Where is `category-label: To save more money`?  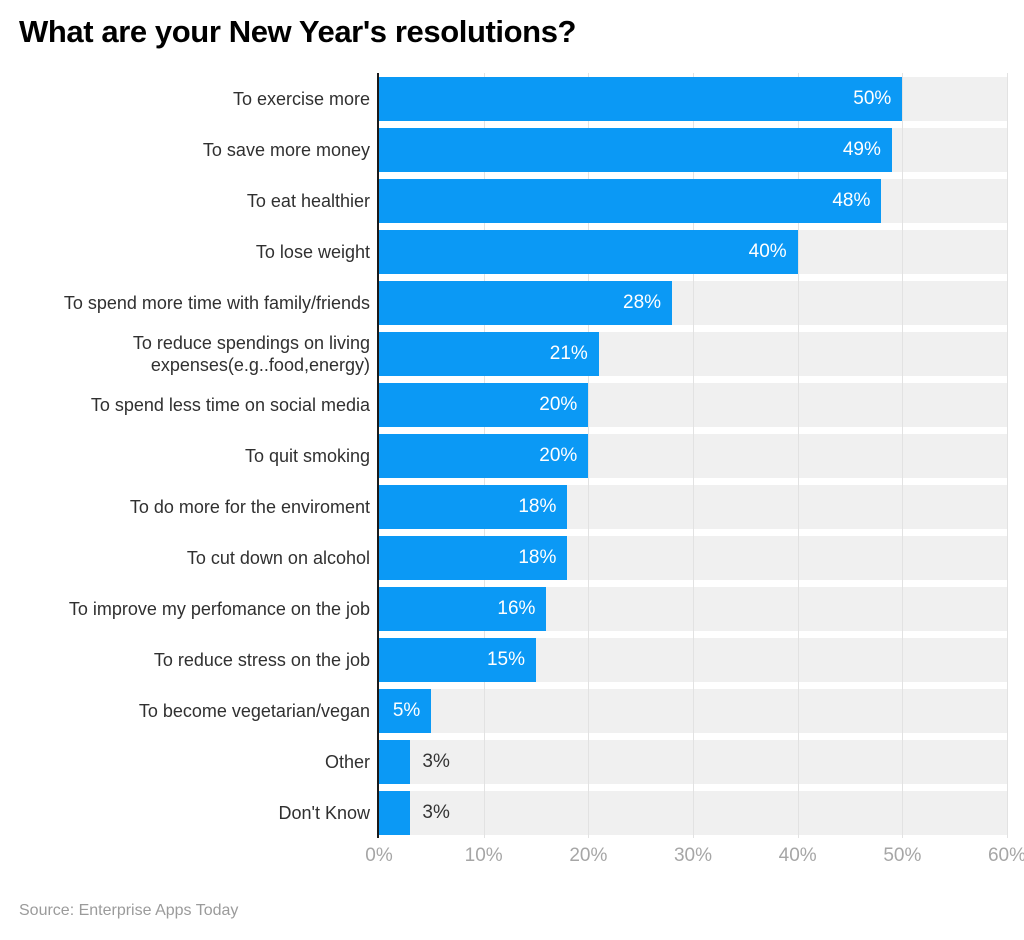
category-label: To save more money is located at coordinates (286, 149).